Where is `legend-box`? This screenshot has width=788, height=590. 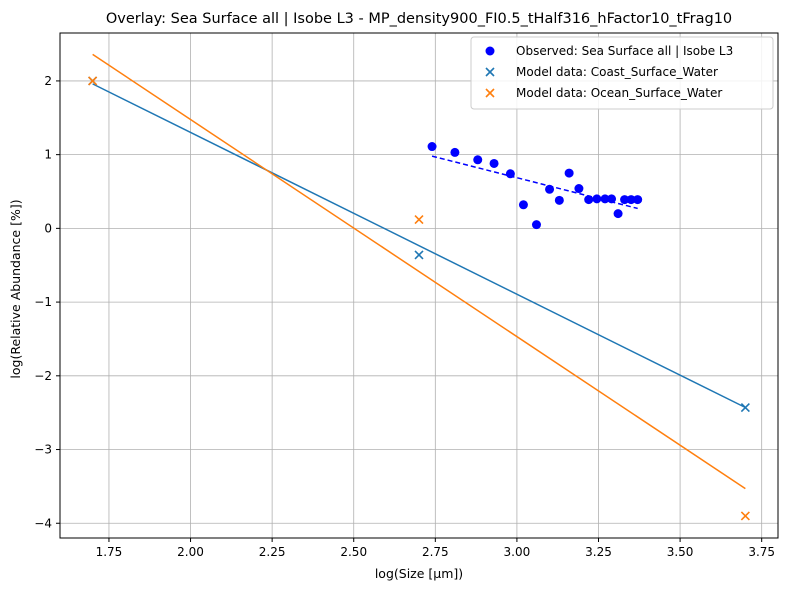
legend-box is located at coordinates (622, 73).